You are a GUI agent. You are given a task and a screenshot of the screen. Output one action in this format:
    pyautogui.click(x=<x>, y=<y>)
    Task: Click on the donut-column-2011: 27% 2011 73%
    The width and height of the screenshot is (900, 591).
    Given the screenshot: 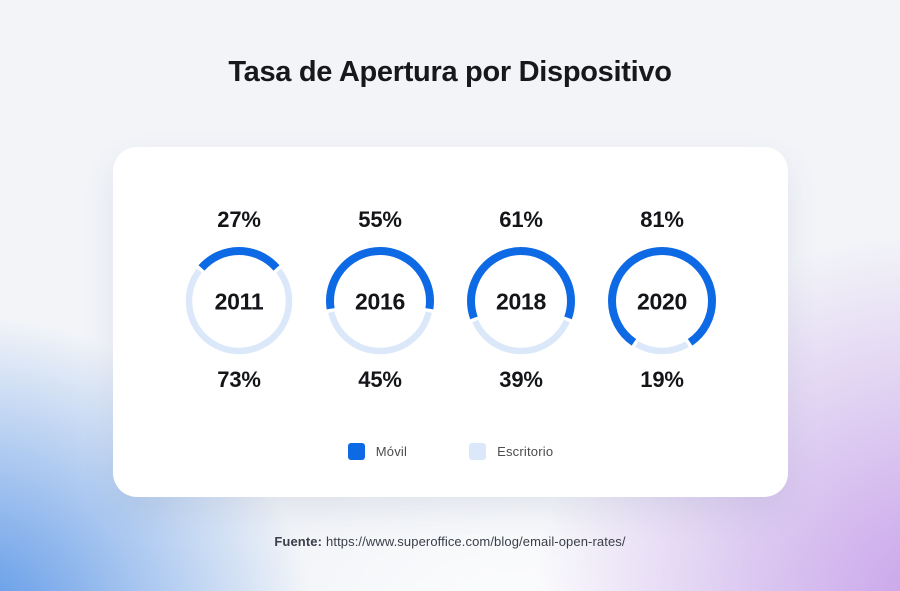 What is the action you would take?
    pyautogui.click(x=239, y=300)
    